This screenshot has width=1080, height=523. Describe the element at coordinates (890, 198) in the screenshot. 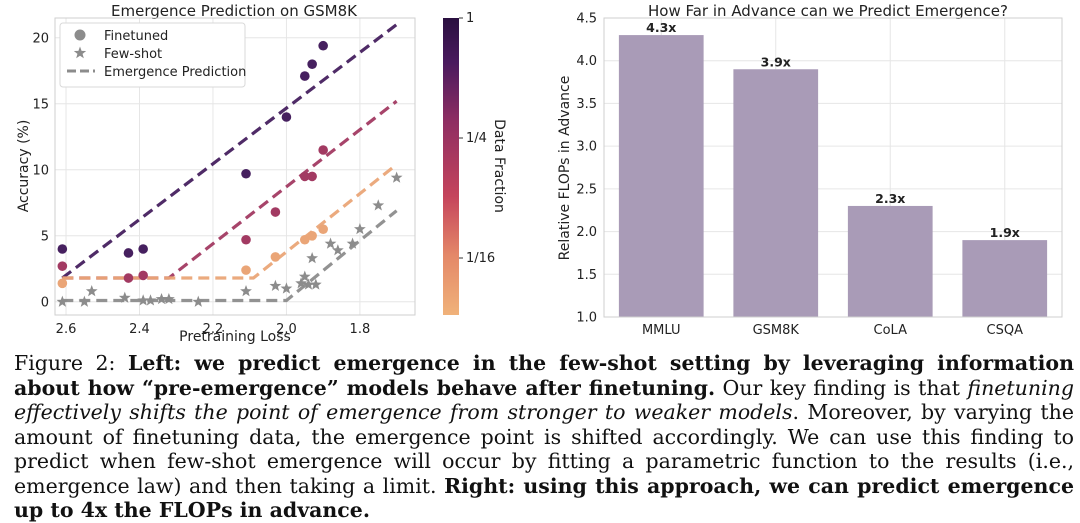

I see `bar-data-label: 2.3x` at that location.